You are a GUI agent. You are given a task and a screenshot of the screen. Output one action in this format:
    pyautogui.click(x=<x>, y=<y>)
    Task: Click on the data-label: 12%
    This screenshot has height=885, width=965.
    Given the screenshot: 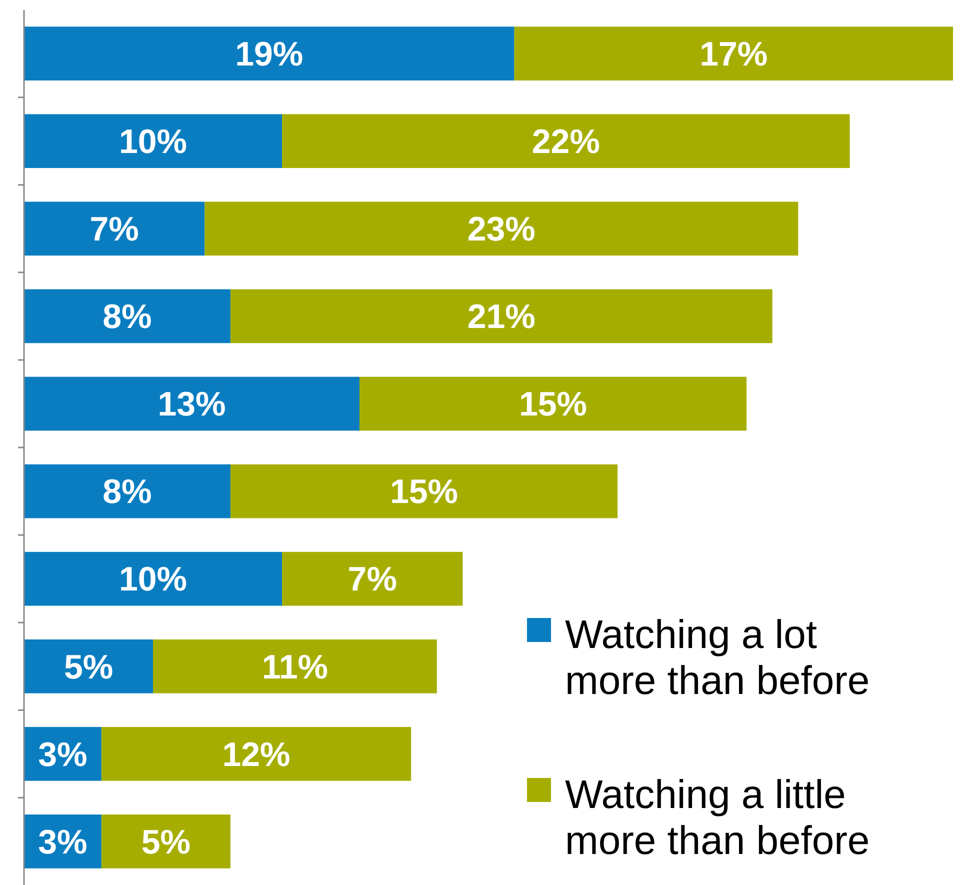 What is the action you would take?
    pyautogui.click(x=256, y=755)
    